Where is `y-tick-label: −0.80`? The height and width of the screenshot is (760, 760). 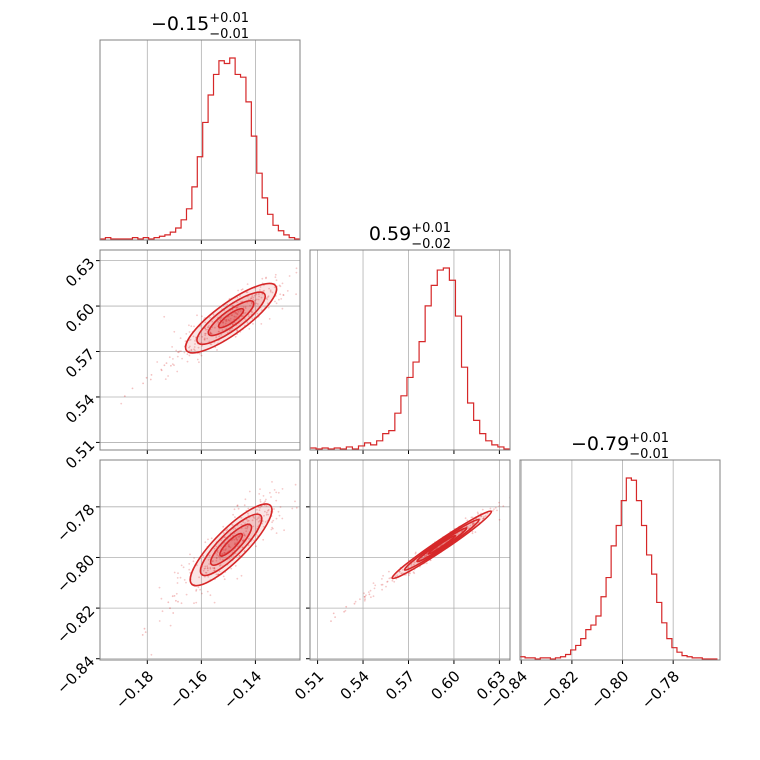 y-tick-label: −0.80 is located at coordinates (75, 573).